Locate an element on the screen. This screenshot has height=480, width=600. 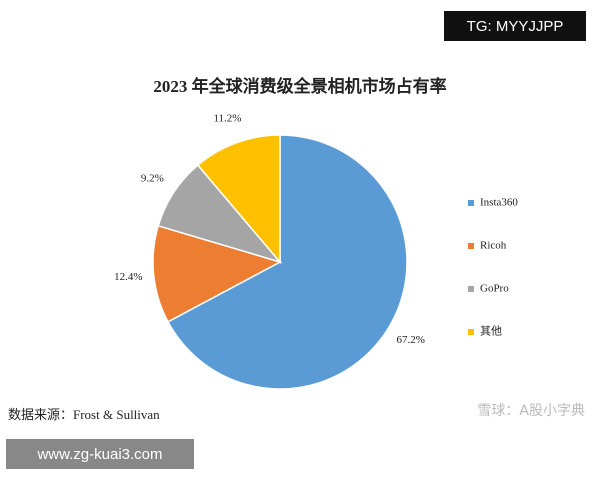
badge: TG: MYYJJPP is located at coordinates (515, 26).